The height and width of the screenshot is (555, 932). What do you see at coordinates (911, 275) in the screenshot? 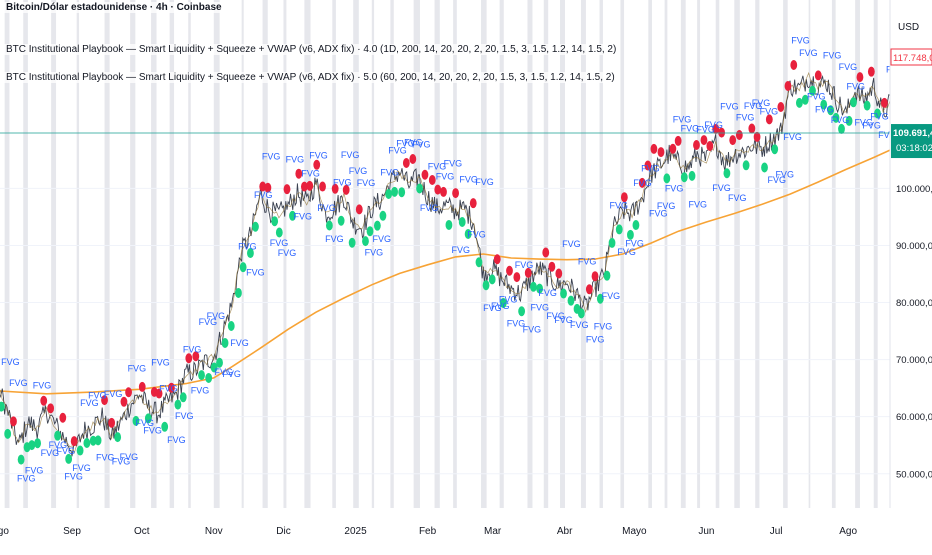
I see `price-axis` at bounding box center [911, 275].